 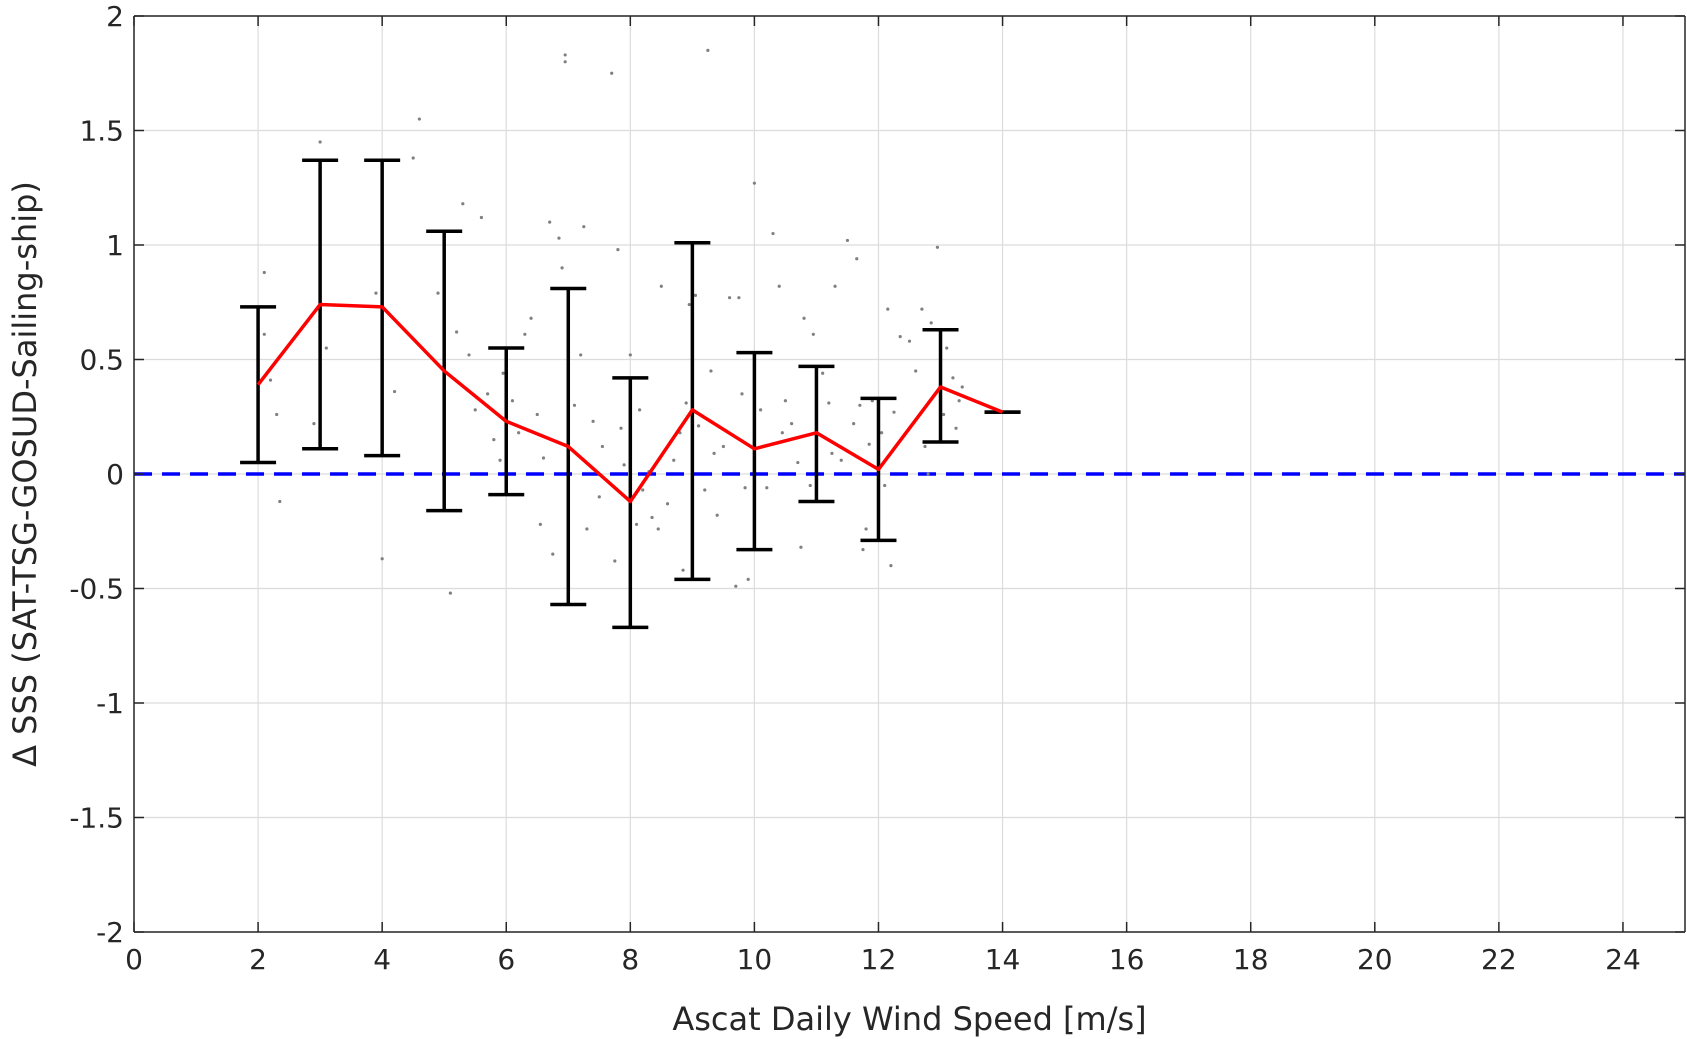 I want to click on y-tick-labels: -2 -1.5 -1 -0.5 0 0.5 1 1.5 2, so click(x=96, y=474).